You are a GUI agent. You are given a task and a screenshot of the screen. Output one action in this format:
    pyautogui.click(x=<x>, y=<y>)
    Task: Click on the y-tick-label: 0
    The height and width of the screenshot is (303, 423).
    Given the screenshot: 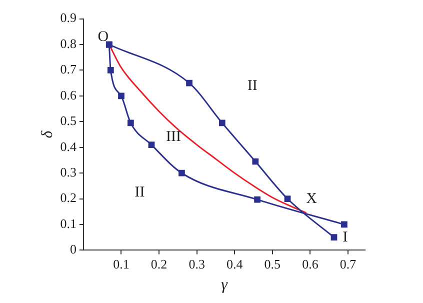 What is the action you would take?
    pyautogui.click(x=73, y=249)
    